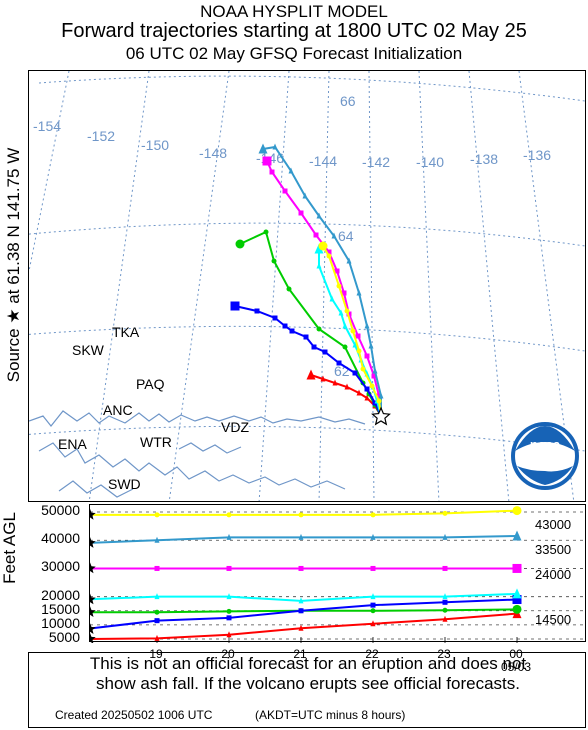  Describe the element at coordinates (235, 427) in the screenshot. I see `place-label-vdz: VDZ` at that location.